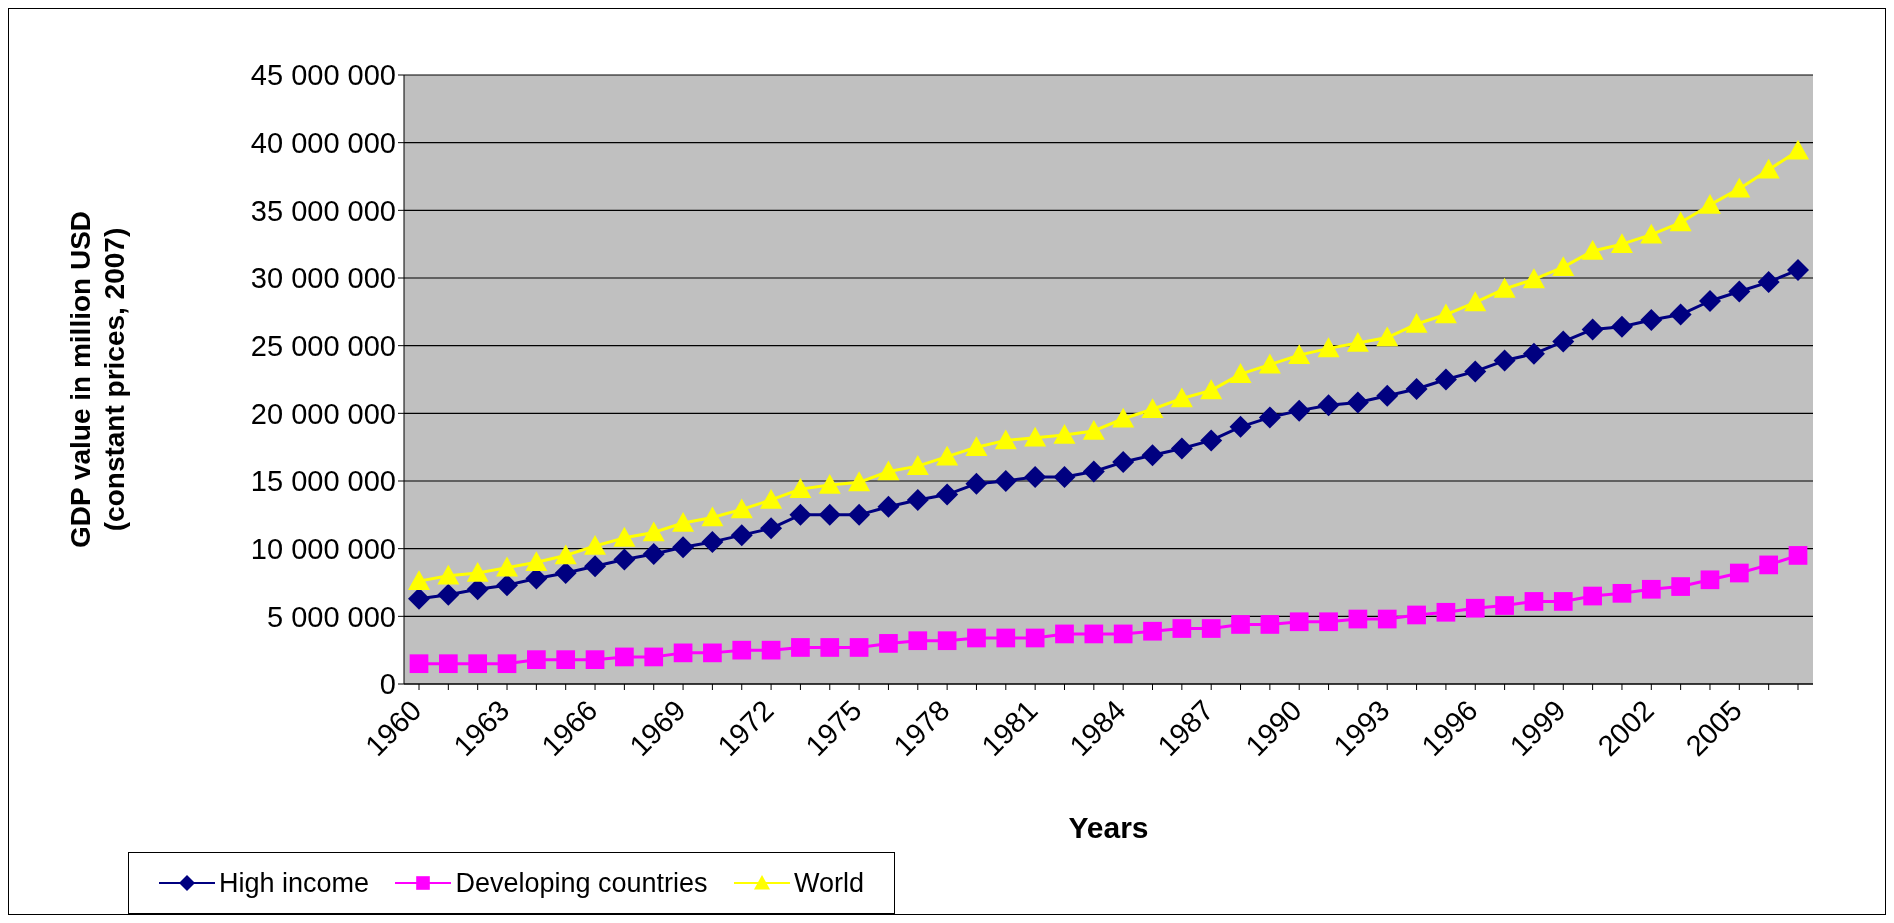 The image size is (1894, 923). I want to click on x-axis-title: Years, so click(1108, 827).